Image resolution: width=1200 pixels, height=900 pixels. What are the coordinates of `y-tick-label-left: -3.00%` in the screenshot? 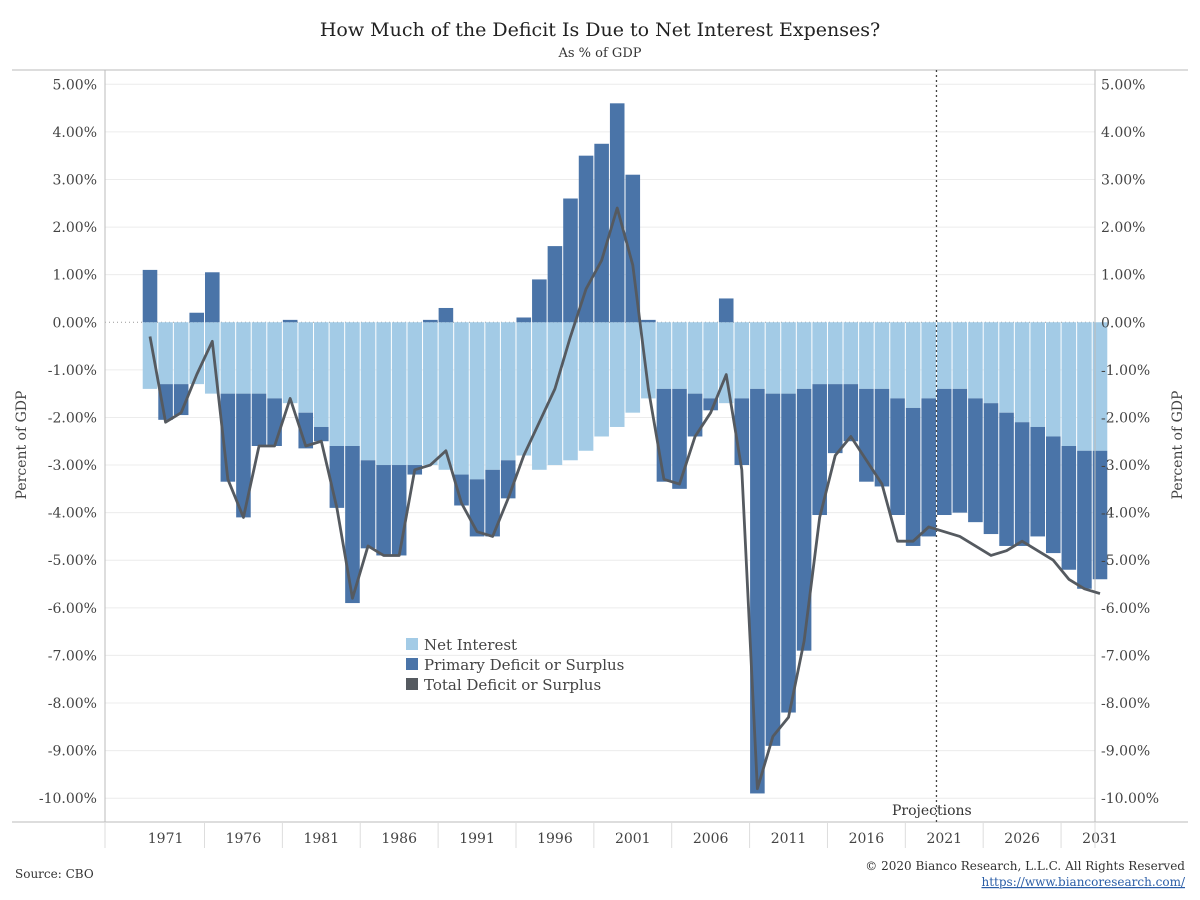 It's located at (72, 466).